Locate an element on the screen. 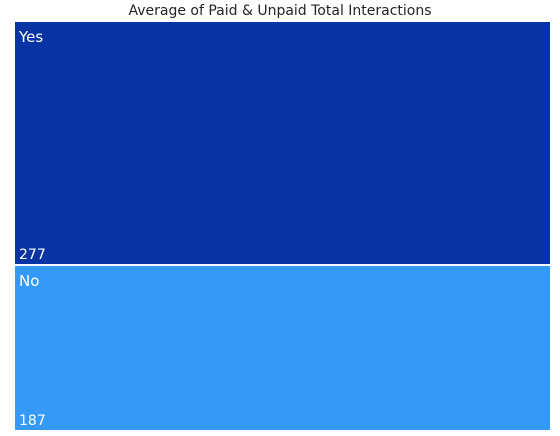 The image size is (560, 436). tile-category-label: No is located at coordinates (29, 281).